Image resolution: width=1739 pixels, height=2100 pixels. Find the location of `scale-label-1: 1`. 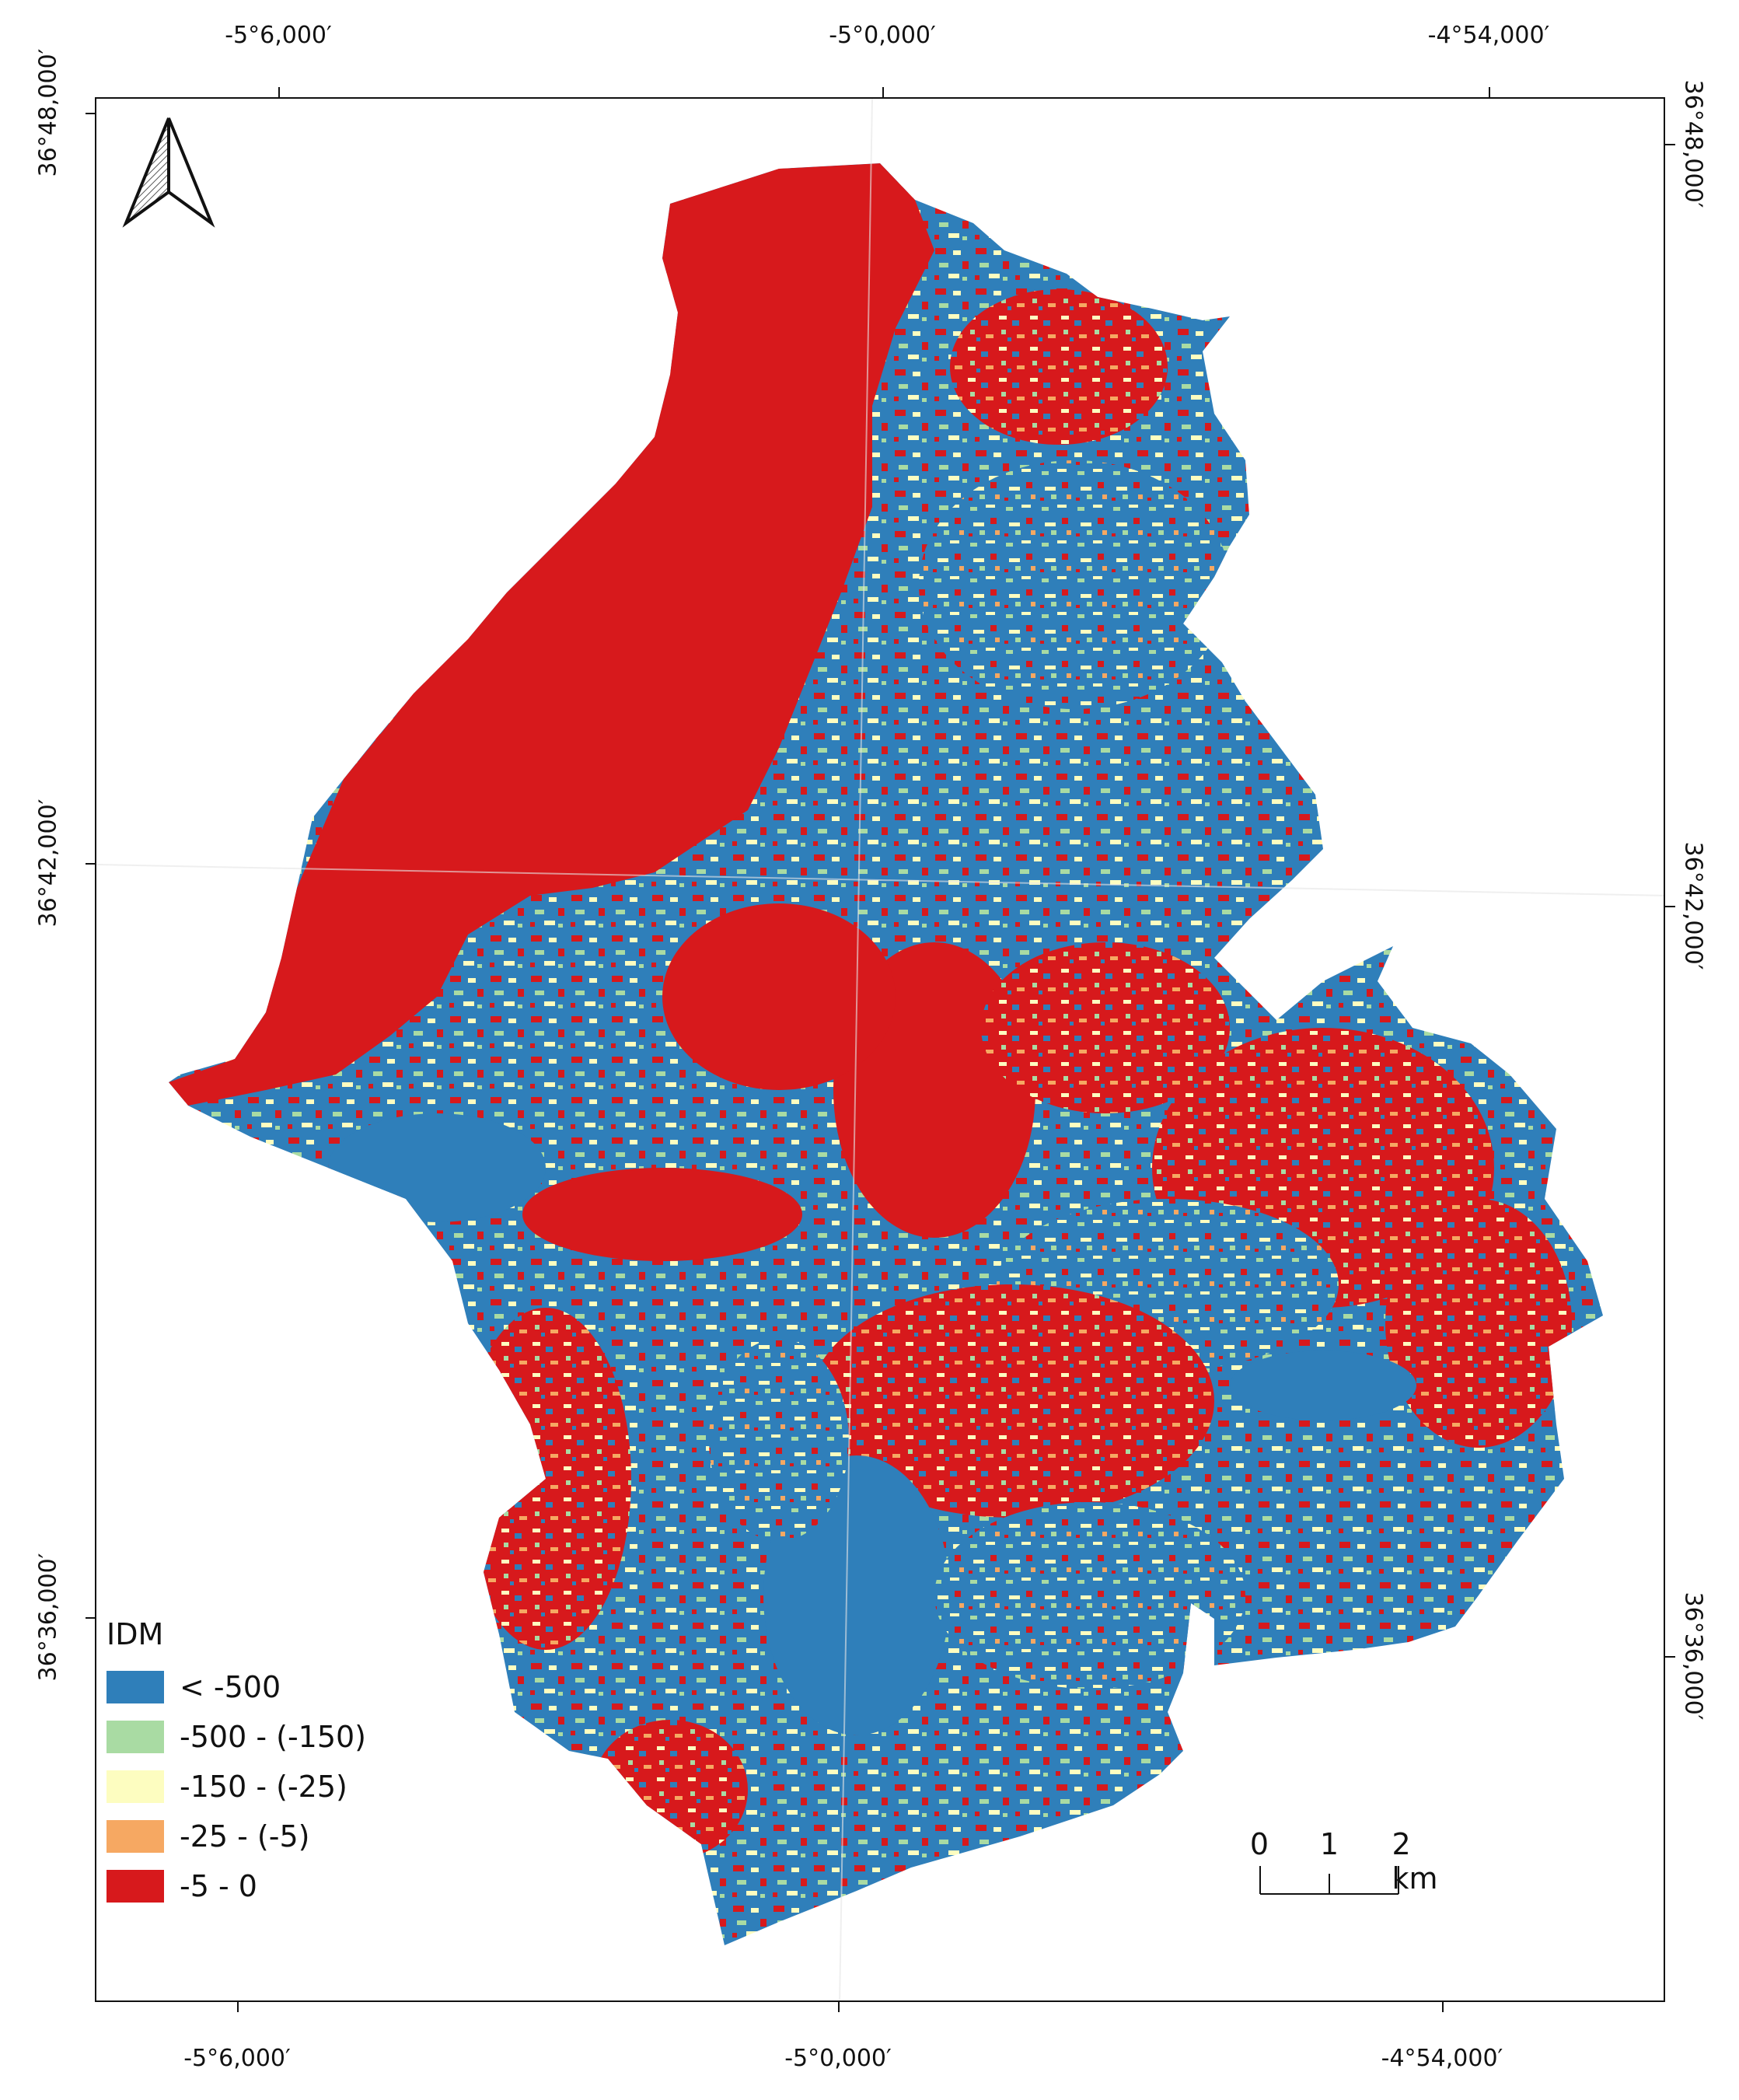

scale-label-1: 1 is located at coordinates (1329, 1844).